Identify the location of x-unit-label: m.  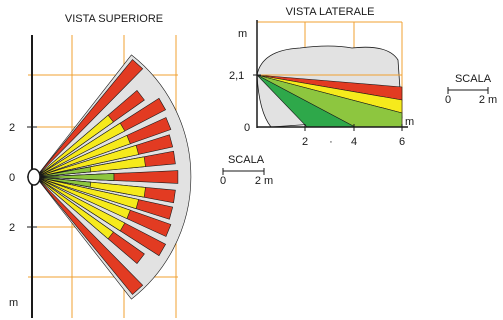
(409, 122).